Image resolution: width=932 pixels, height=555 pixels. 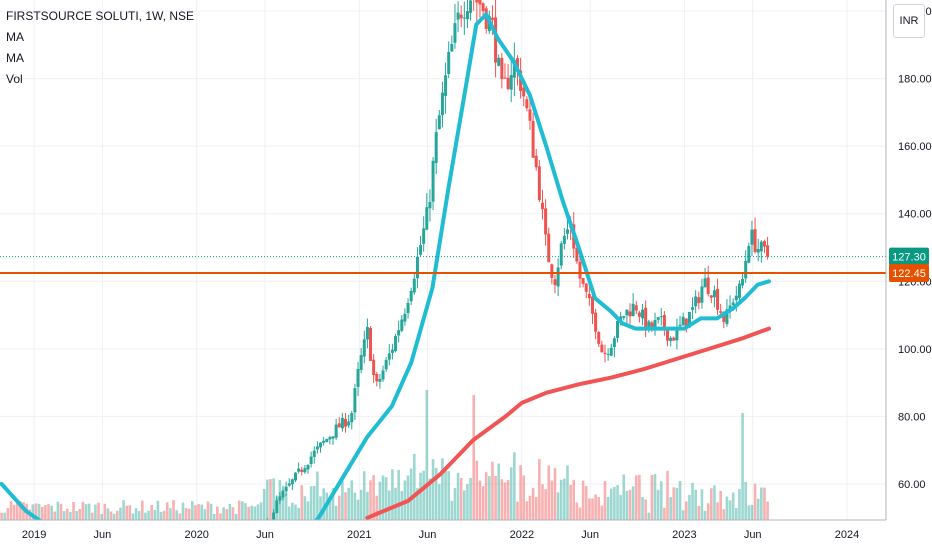 I want to click on chart-legend: FIRSTSOURCE SOLUTI, 1W, NSE MA MA Vol, so click(x=100, y=48).